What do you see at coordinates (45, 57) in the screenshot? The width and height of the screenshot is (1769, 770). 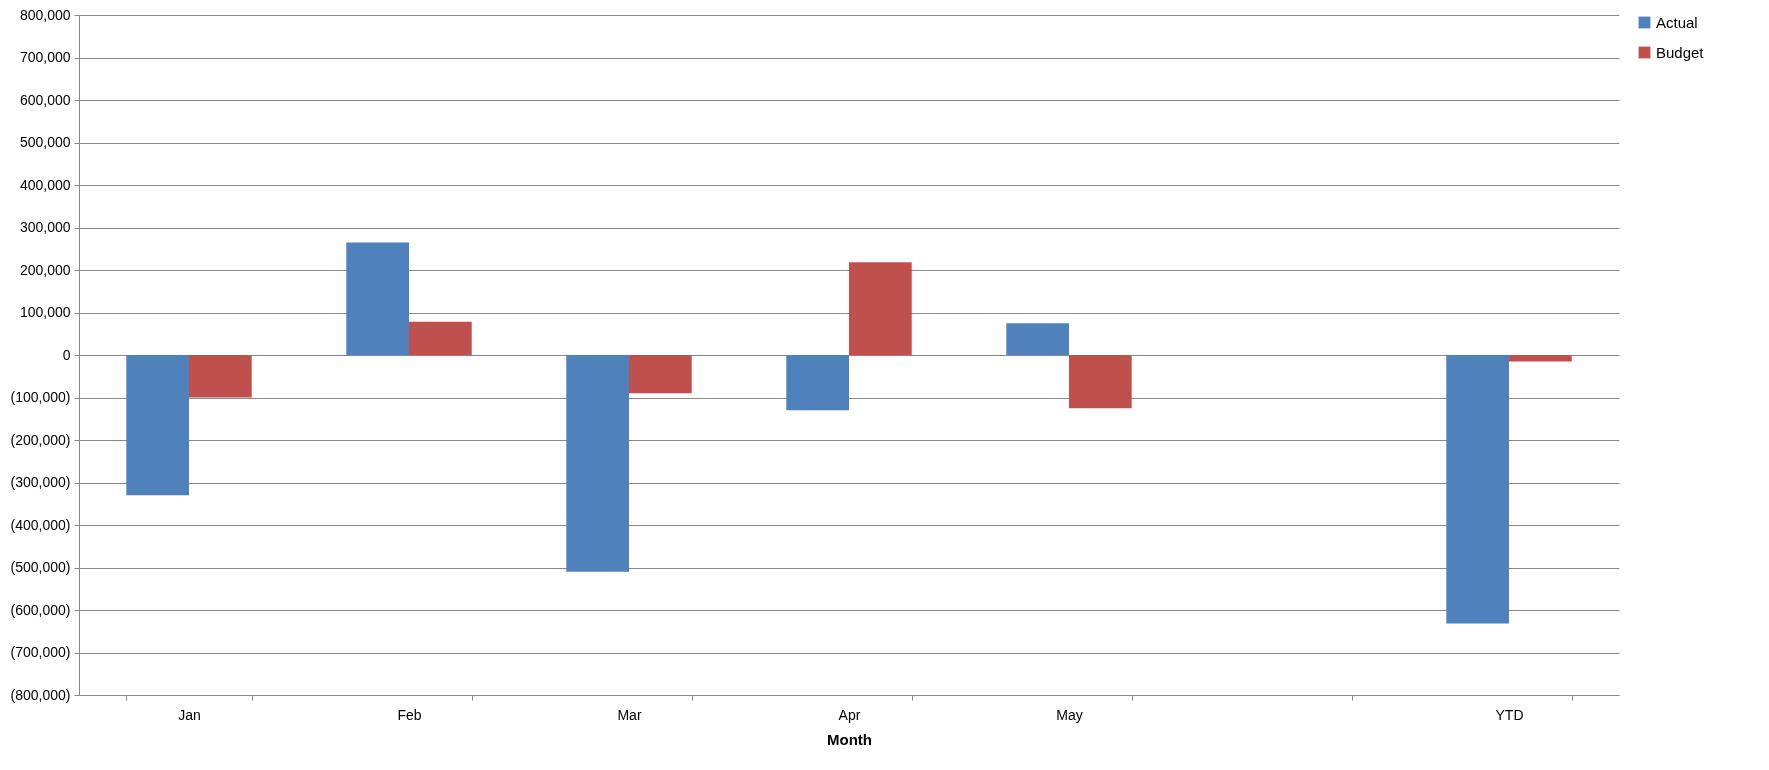 I see `y-tick-label: 700,000` at bounding box center [45, 57].